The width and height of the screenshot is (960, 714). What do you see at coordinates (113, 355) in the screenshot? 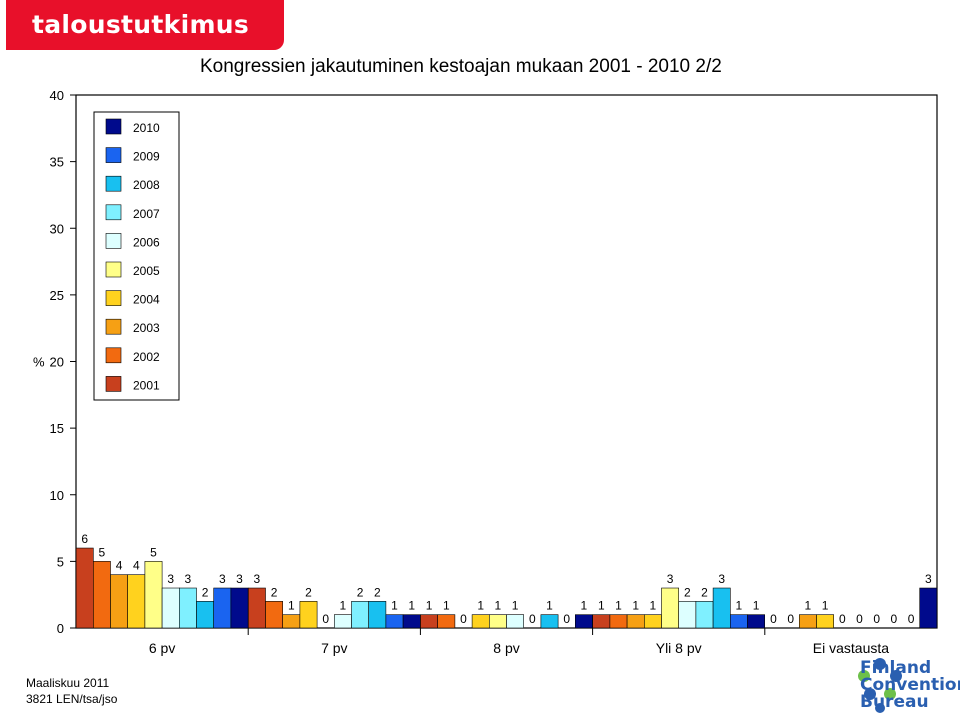
I see `legend-swatch-2002` at bounding box center [113, 355].